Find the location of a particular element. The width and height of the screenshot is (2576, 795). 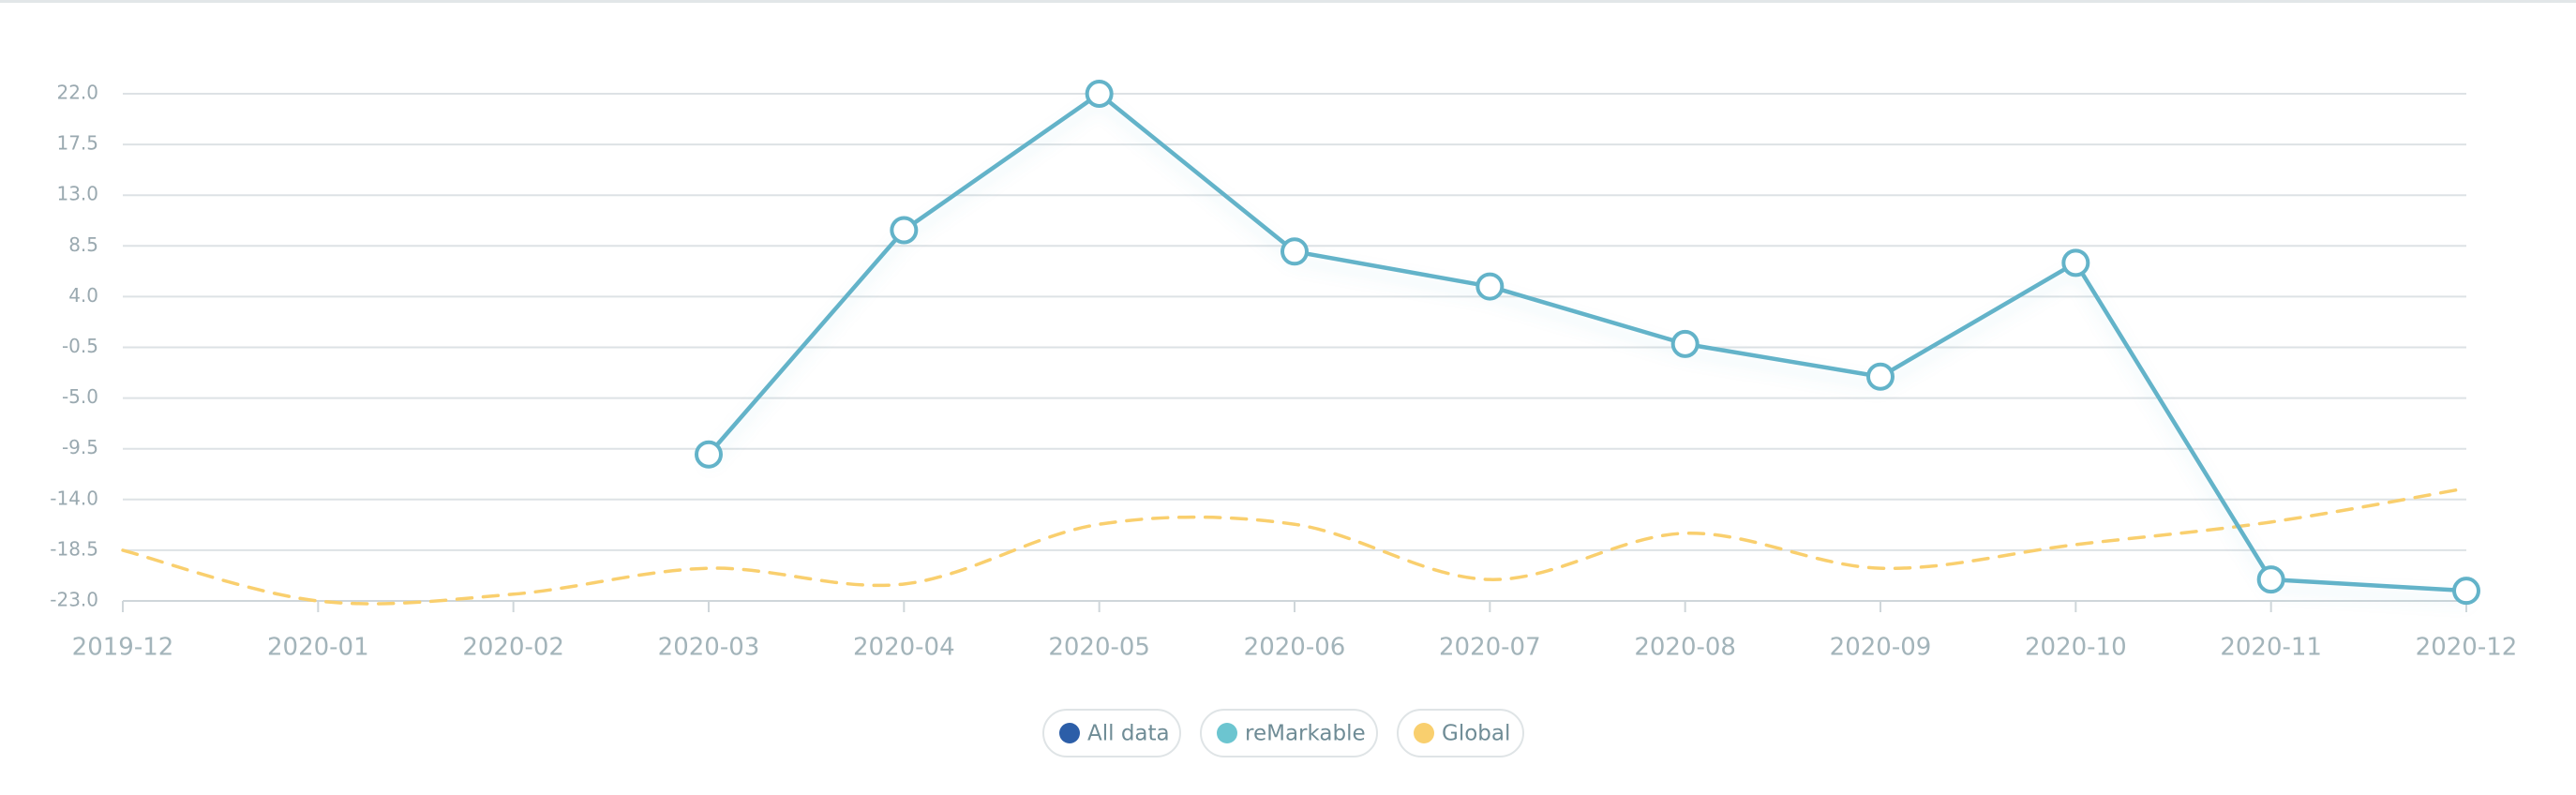

y-tick-label: -5.0 is located at coordinates (80, 396).